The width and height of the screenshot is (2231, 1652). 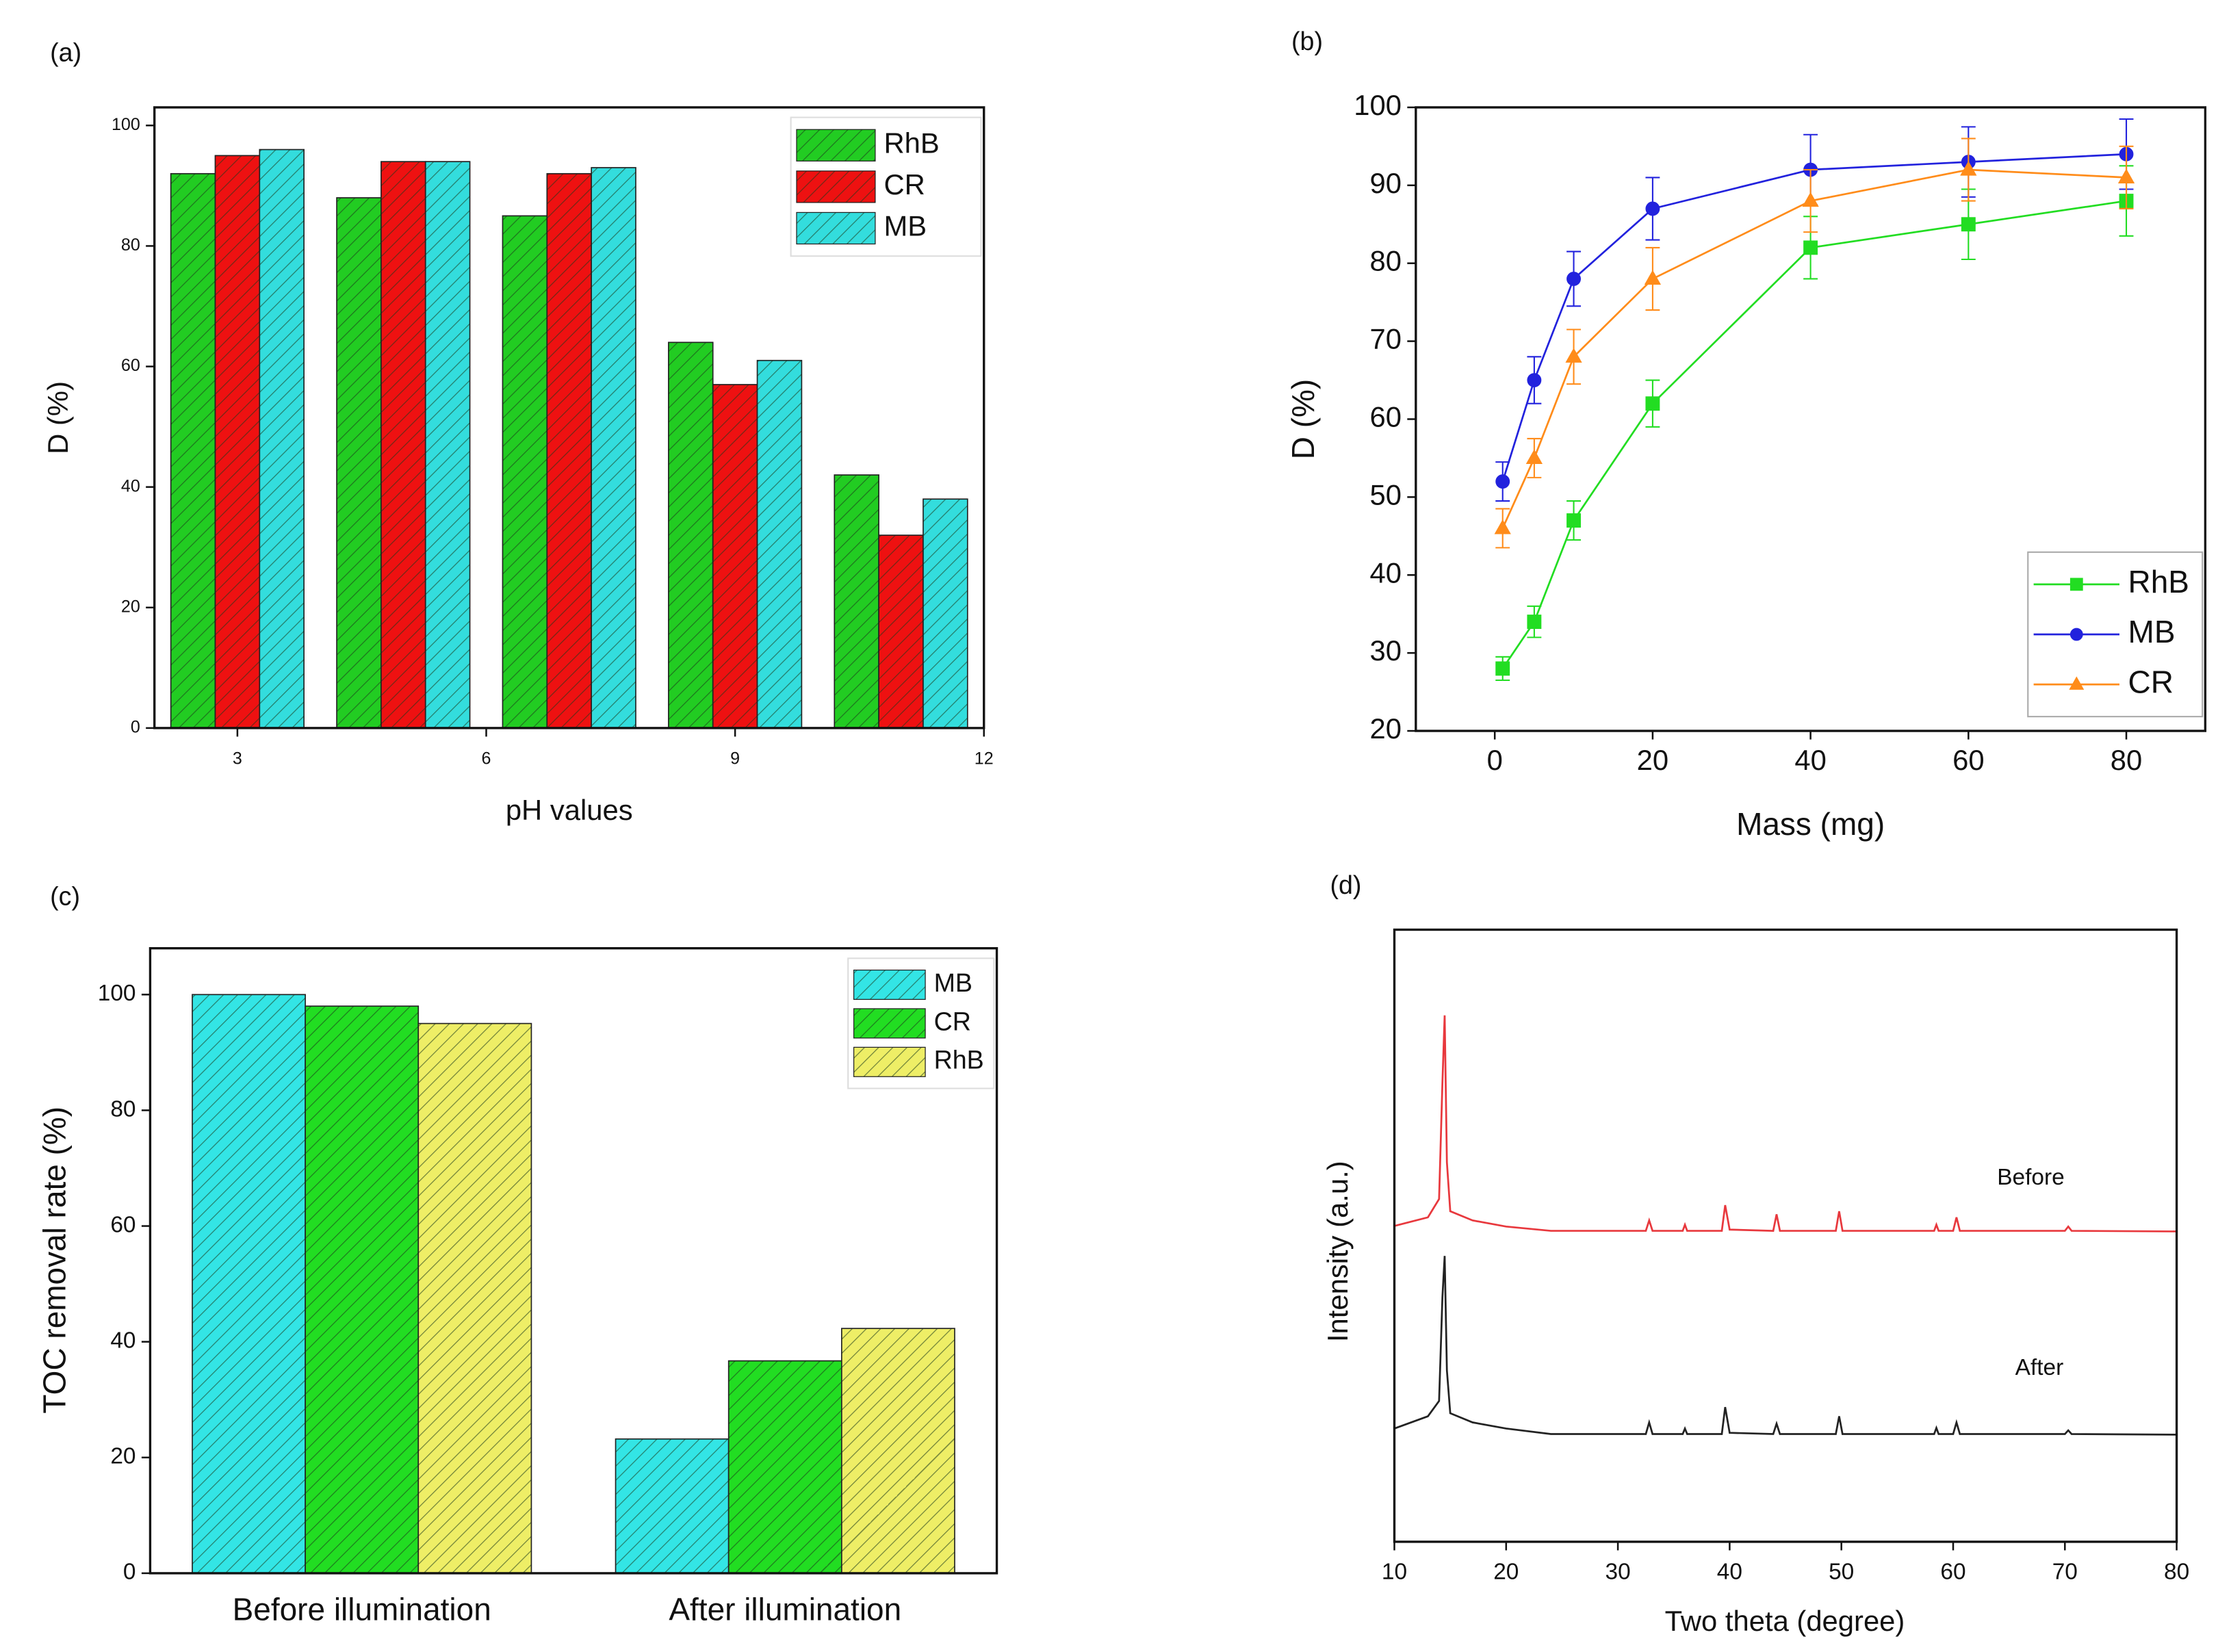 I want to click on y-axis-label: TOC removal rate (%), so click(x=55, y=1260).